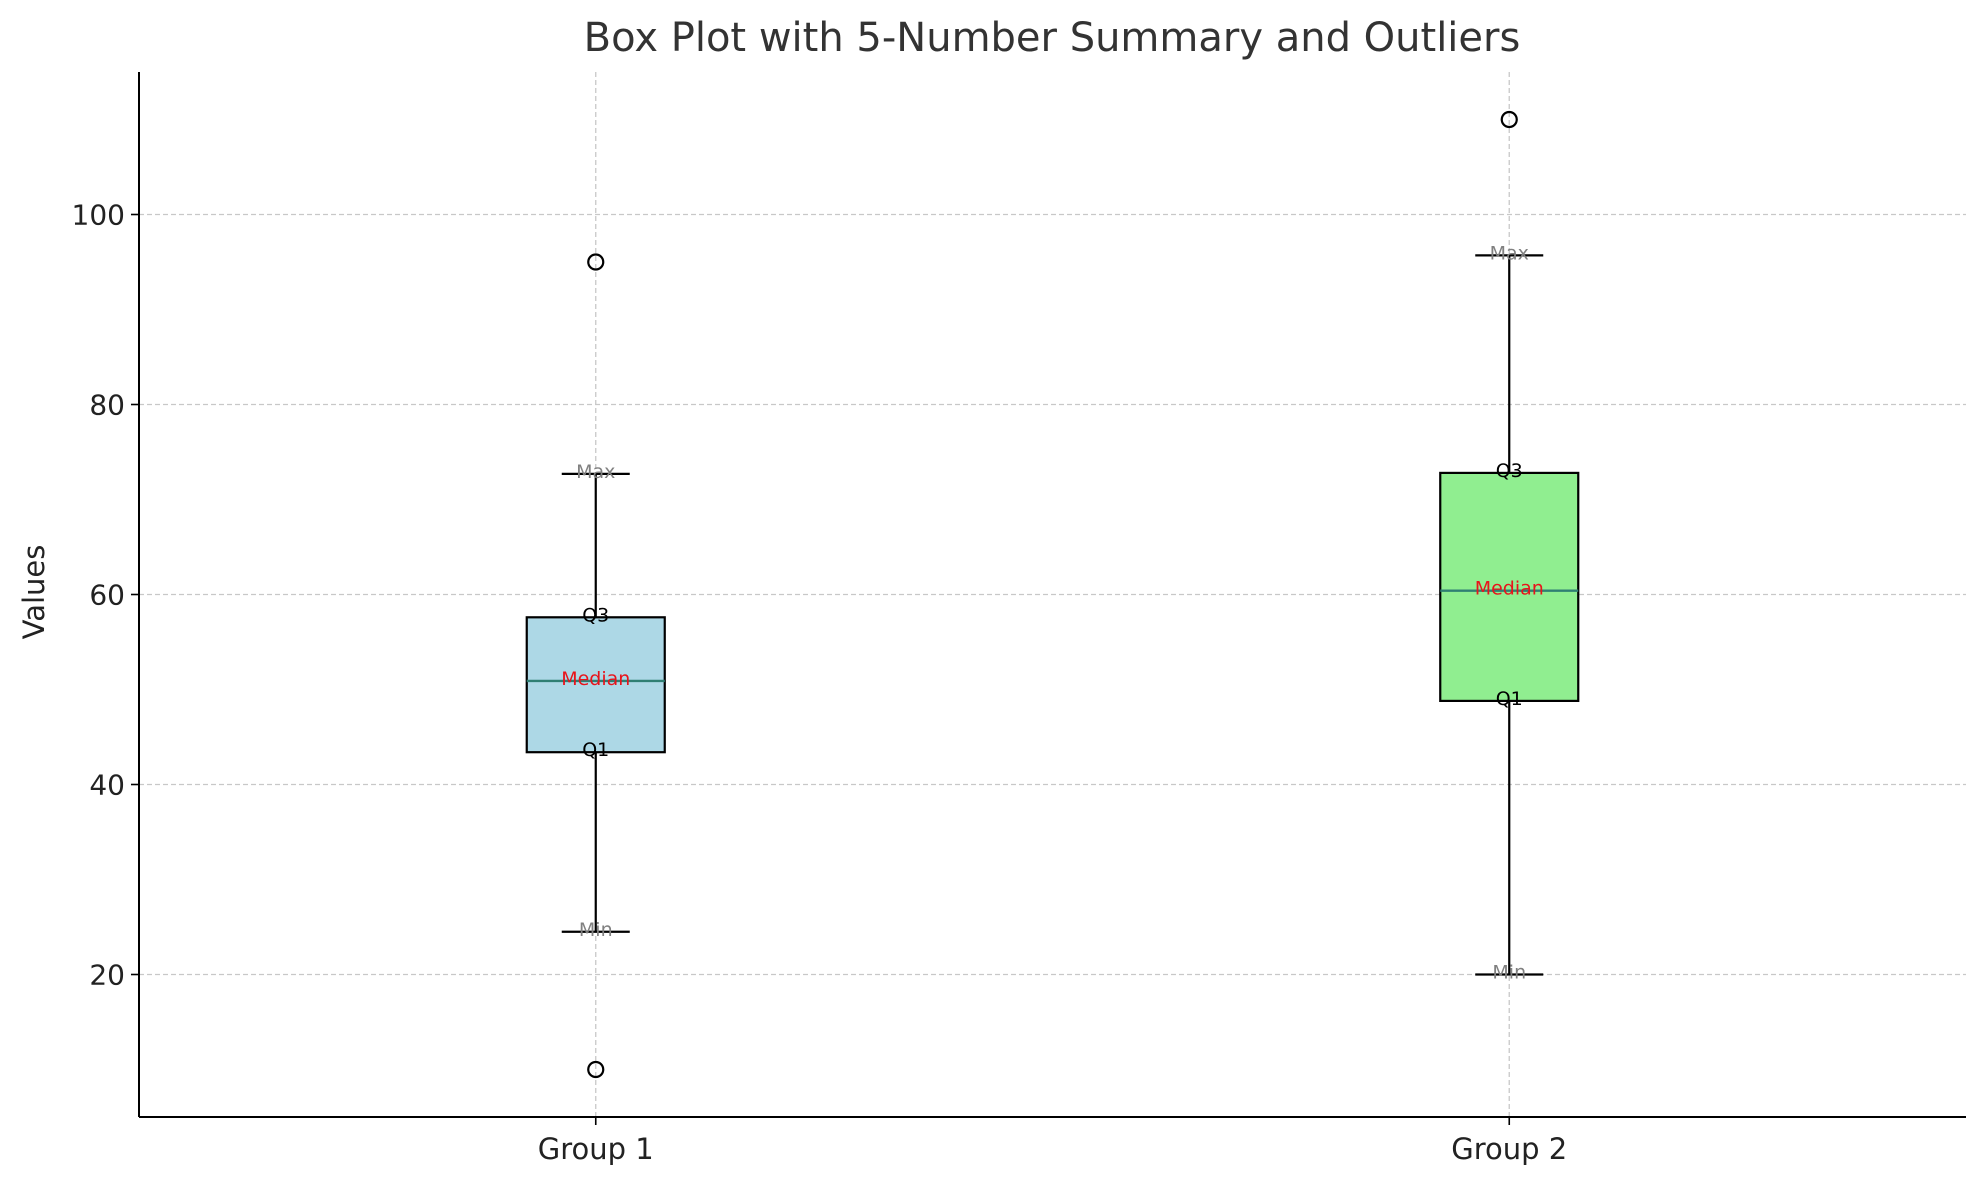 Image resolution: width=1979 pixels, height=1180 pixels. I want to click on y-tick-label: 60, so click(107, 595).